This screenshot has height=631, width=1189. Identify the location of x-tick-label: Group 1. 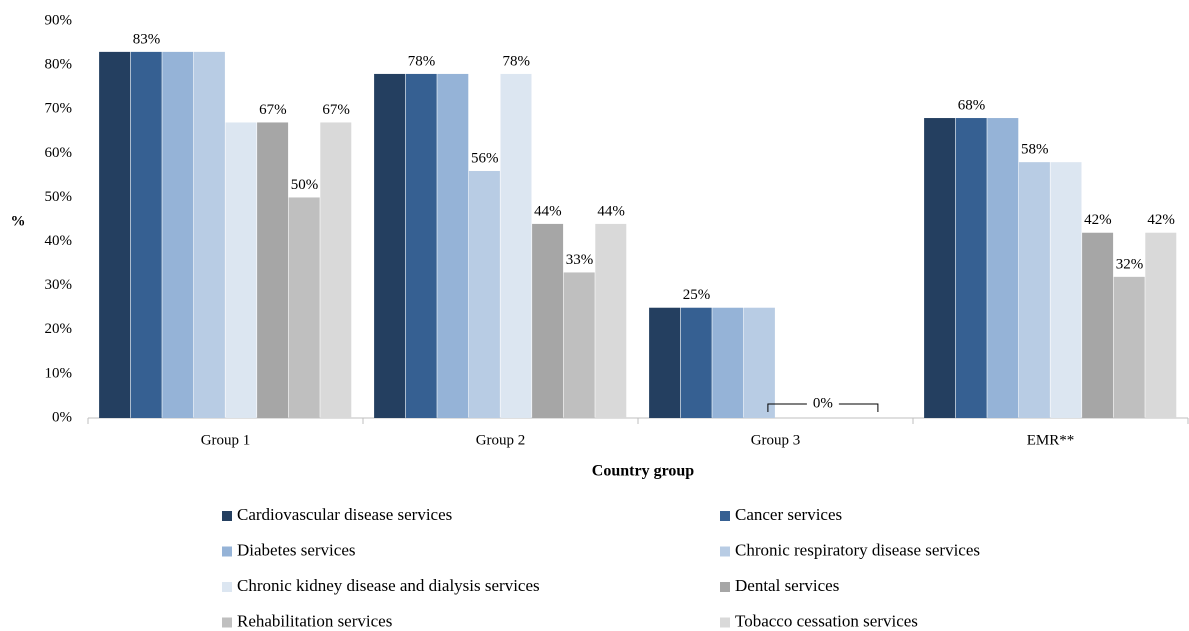
(226, 440).